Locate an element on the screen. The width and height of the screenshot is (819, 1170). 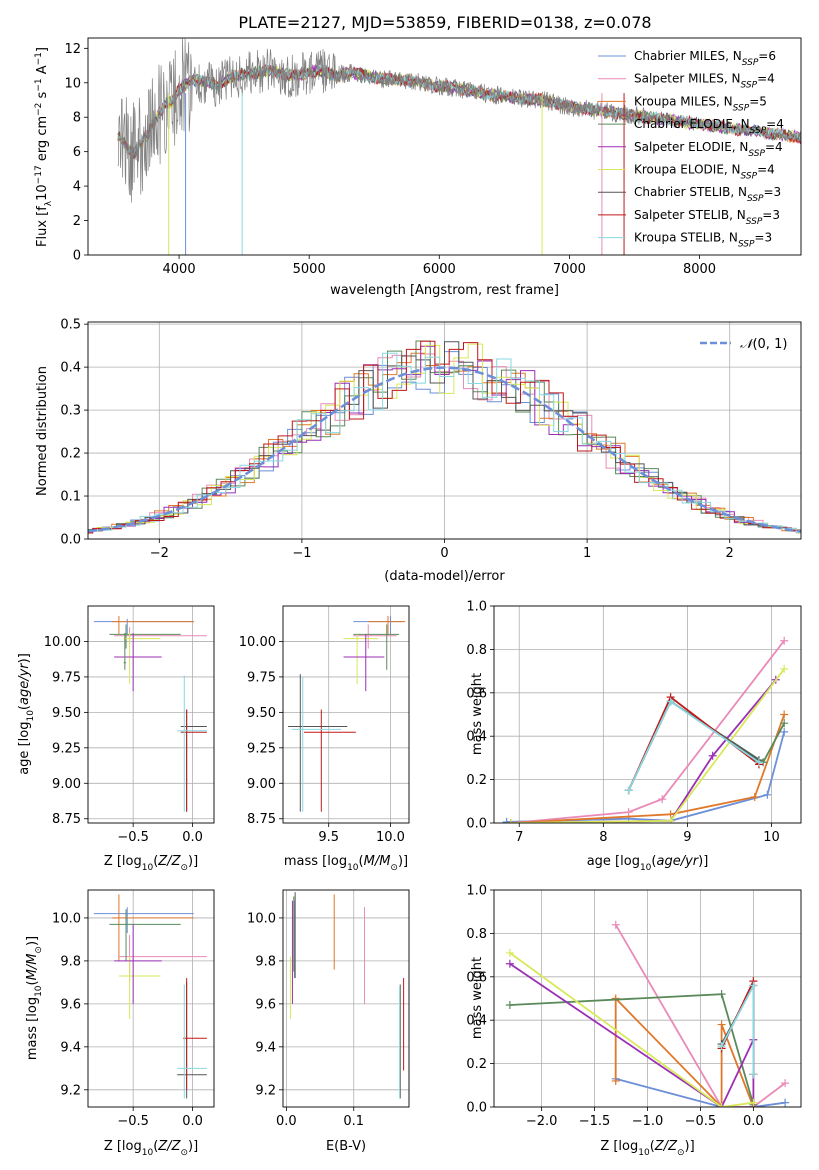
x-tick-label: 8 is located at coordinates (603, 837).